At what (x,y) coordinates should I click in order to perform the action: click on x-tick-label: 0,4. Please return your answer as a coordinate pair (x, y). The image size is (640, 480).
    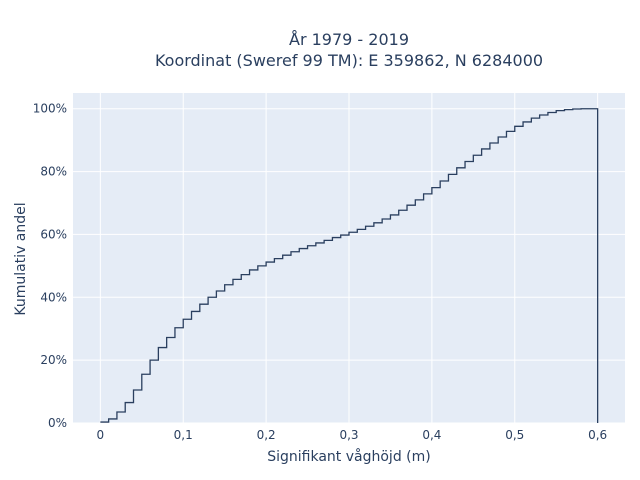
    Looking at the image, I should click on (431, 435).